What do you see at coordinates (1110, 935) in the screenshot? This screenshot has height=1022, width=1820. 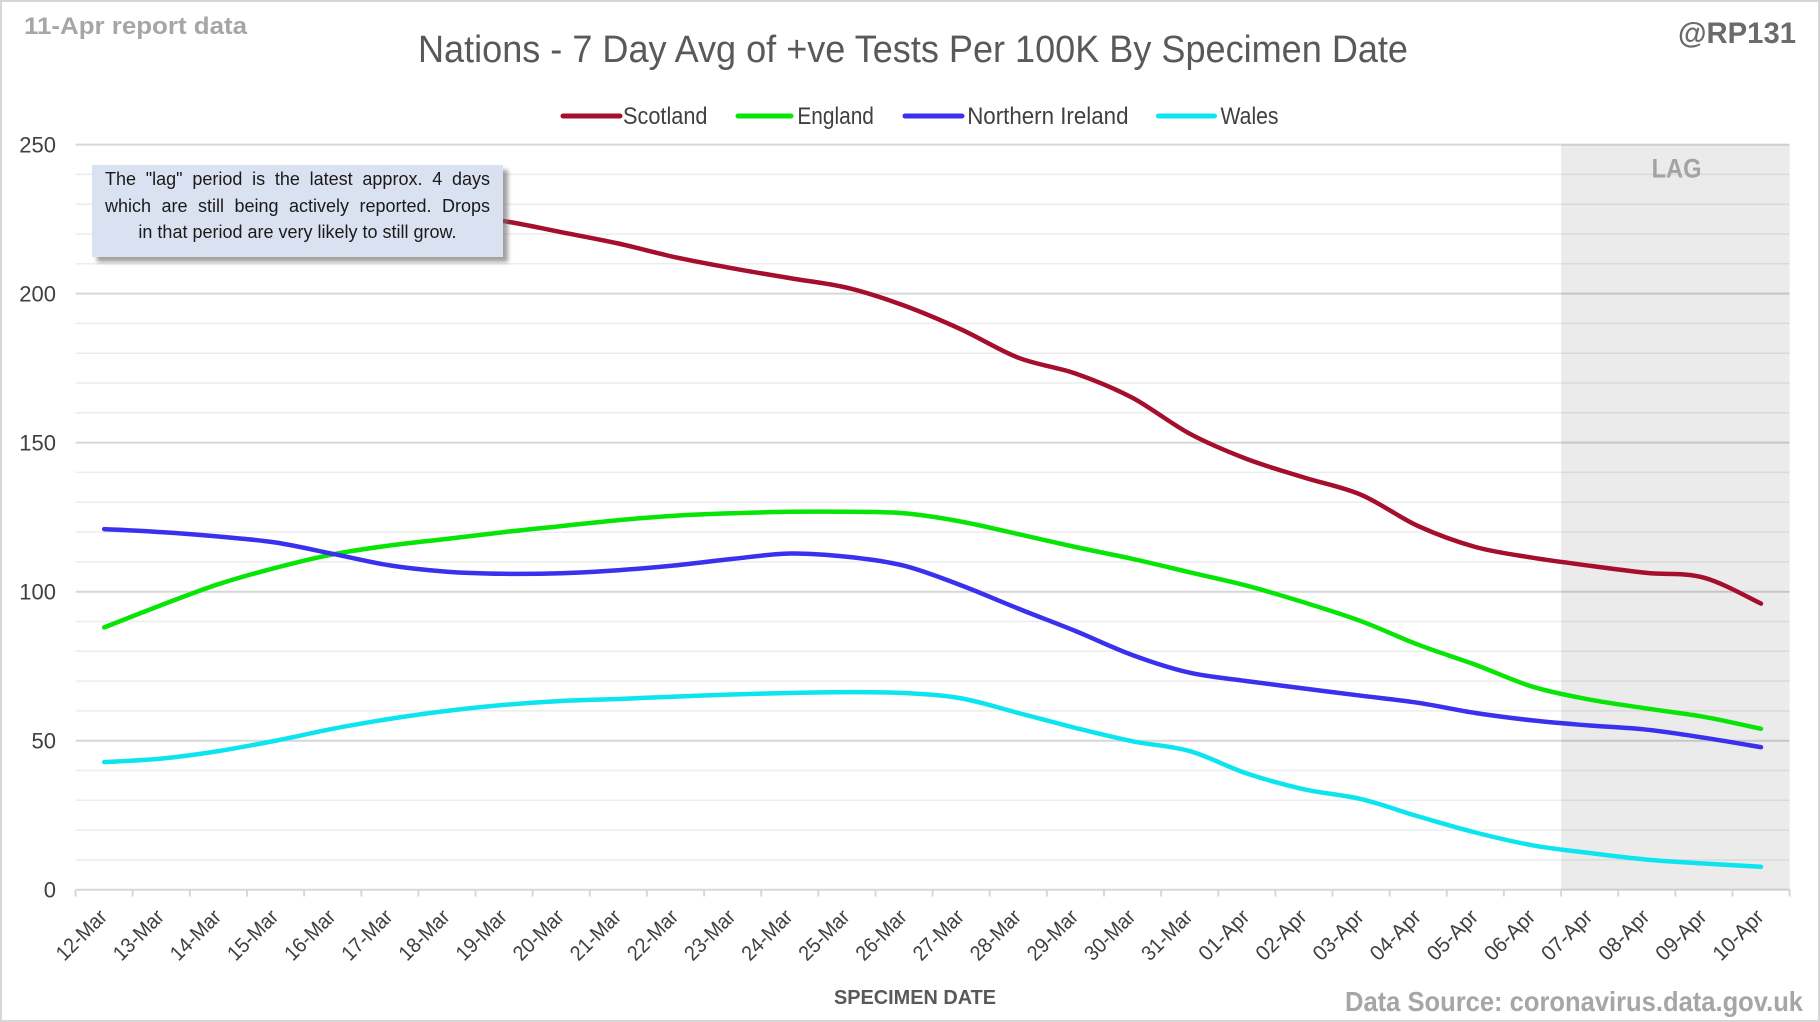 I see `svg-text: 30-Mar` at bounding box center [1110, 935].